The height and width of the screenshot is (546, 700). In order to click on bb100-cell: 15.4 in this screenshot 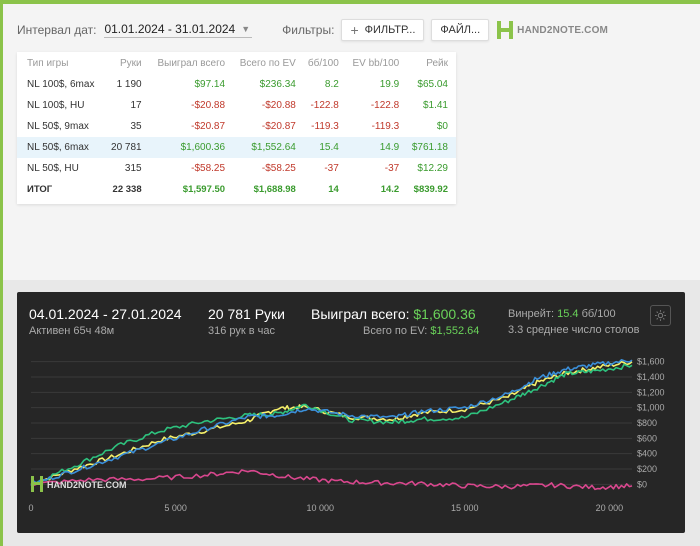, I will do `click(325, 147)`.